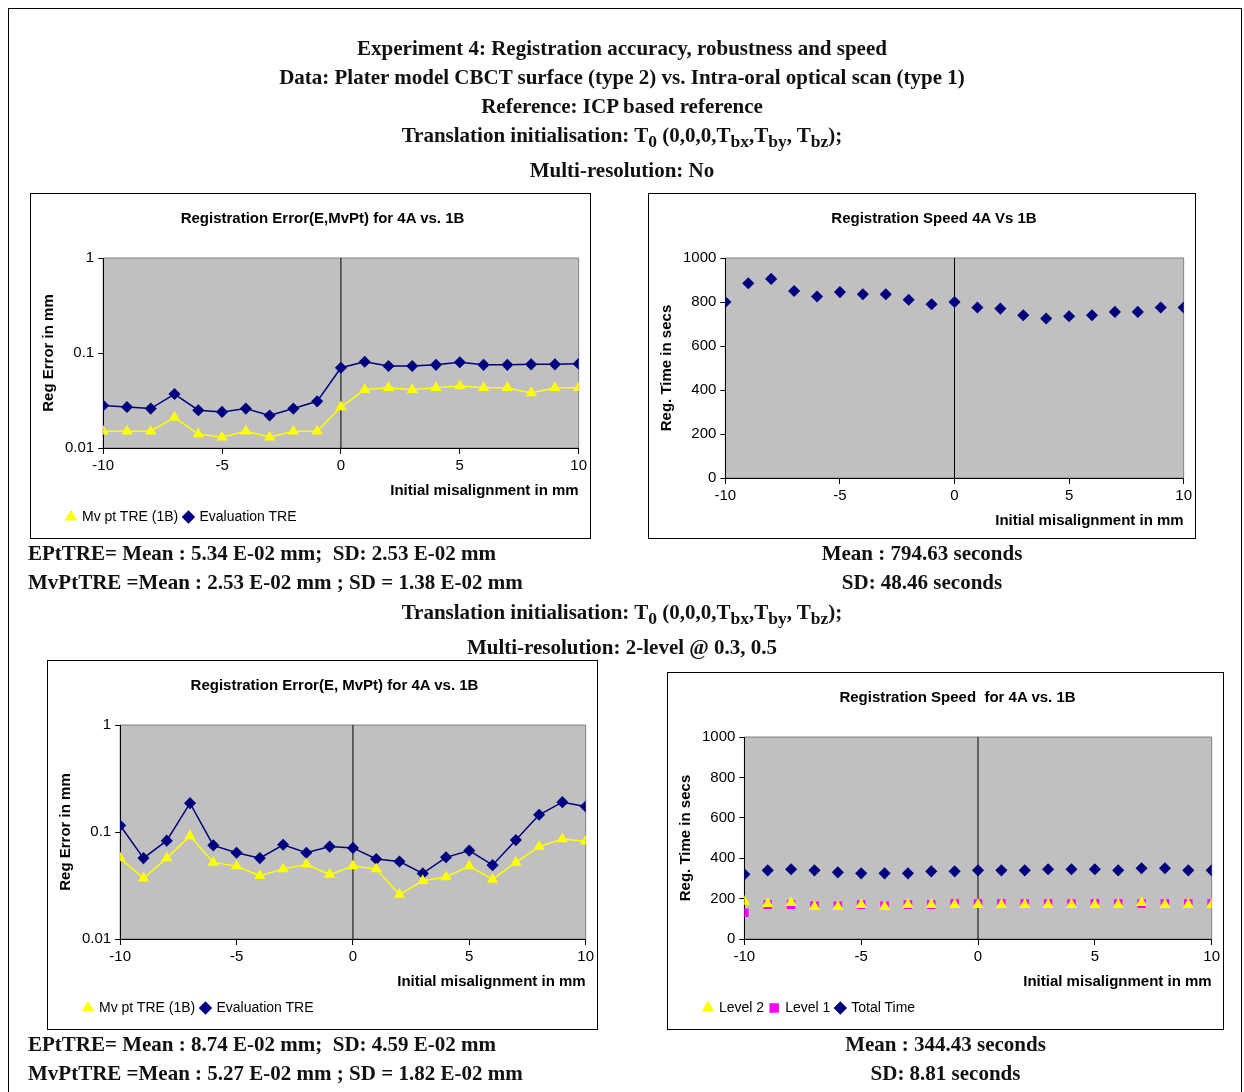  Describe the element at coordinates (322, 218) in the screenshot. I see `chart-title: Registration Error(E,MvPt) for 4A vs. 1B` at that location.